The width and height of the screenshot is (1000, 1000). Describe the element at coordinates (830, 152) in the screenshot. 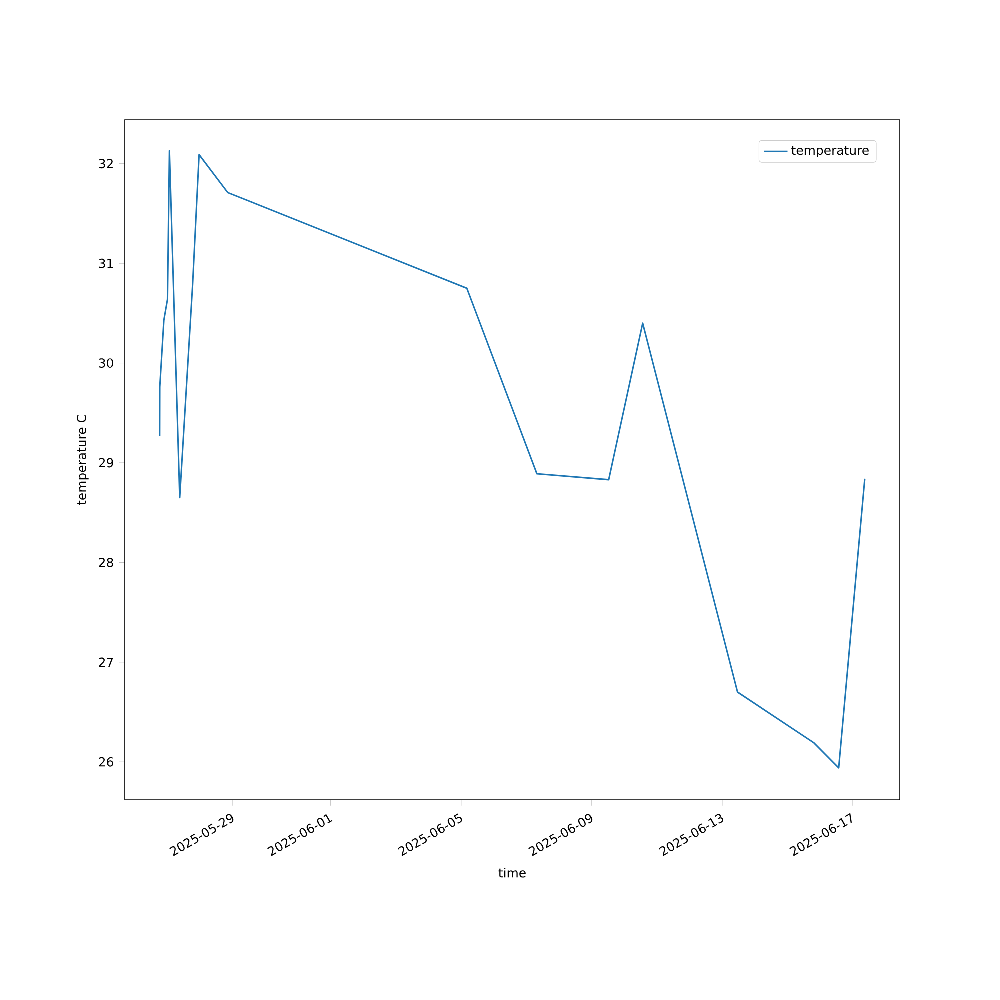

I see `legend-label: temperature` at that location.